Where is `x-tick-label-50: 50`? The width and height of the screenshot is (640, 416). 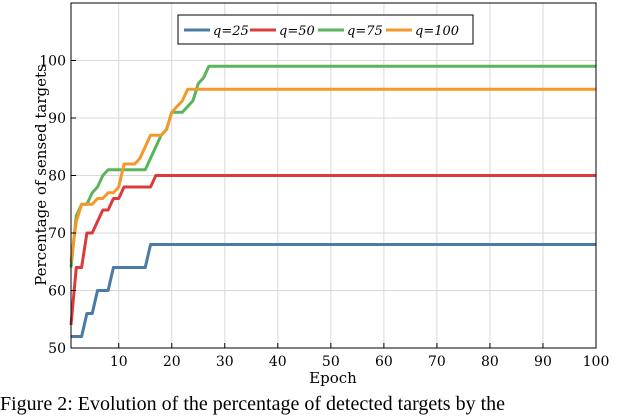
x-tick-label-50: 50 is located at coordinates (331, 362).